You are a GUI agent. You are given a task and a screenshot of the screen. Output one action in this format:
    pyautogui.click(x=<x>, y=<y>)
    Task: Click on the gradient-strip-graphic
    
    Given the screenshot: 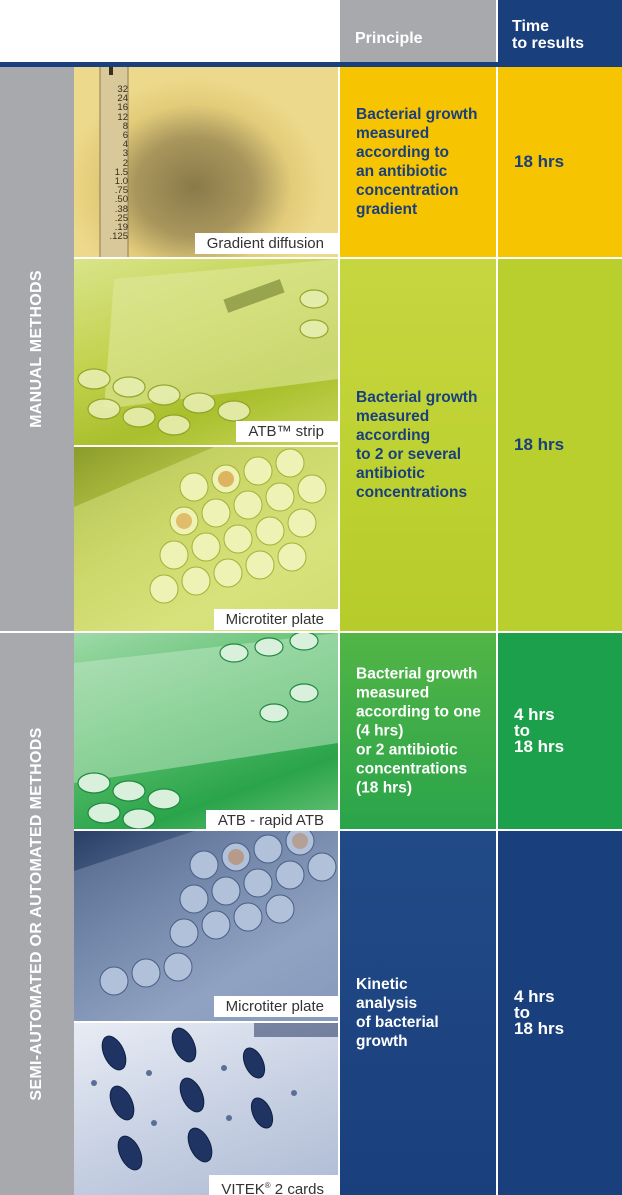 What is the action you would take?
    pyautogui.click(x=114, y=162)
    